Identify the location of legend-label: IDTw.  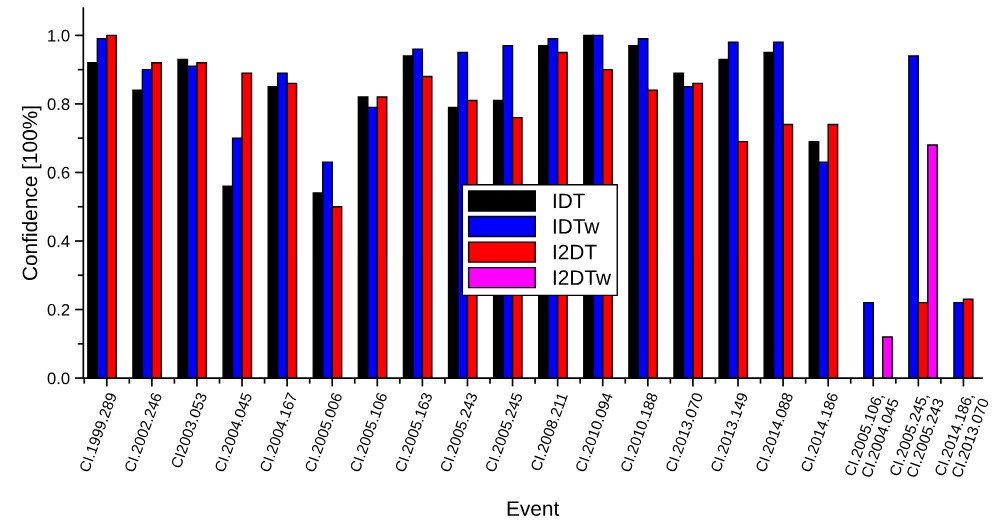
(576, 226).